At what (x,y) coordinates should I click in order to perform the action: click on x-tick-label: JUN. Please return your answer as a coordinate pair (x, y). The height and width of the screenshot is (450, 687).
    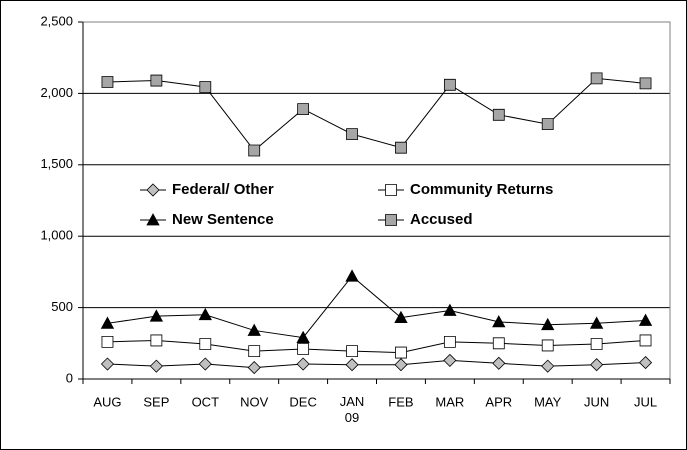
    Looking at the image, I should click on (596, 401).